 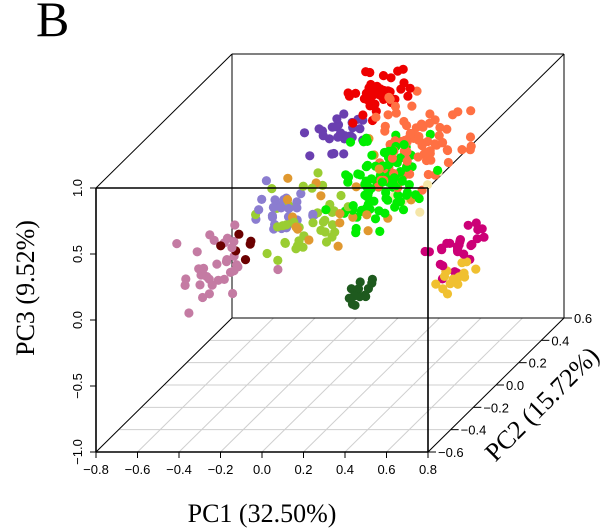 What do you see at coordinates (345, 469) in the screenshot?
I see `x-tick-label: 0.4` at bounding box center [345, 469].